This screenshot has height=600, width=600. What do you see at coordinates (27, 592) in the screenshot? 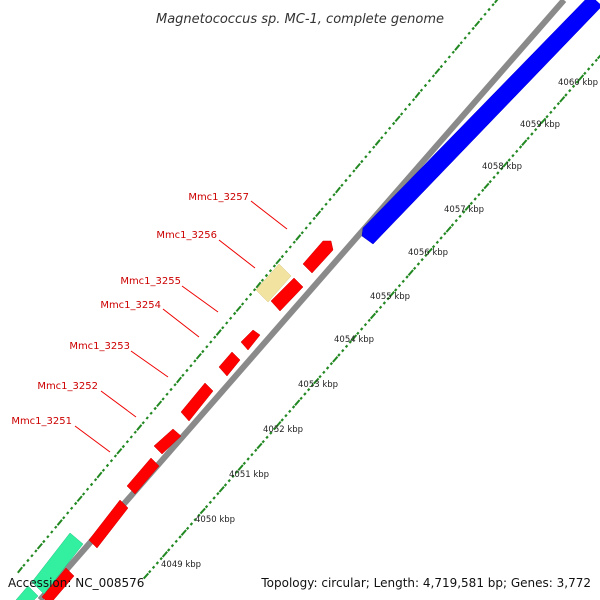
I see `gene-green-b` at bounding box center [27, 592].